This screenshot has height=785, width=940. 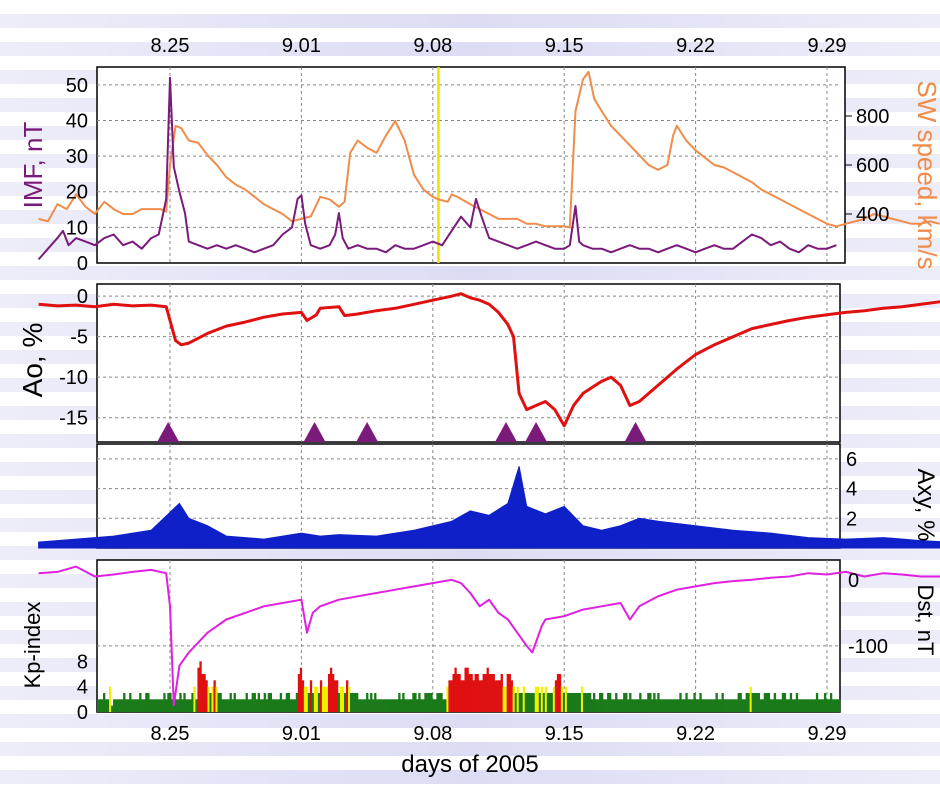 I want to click on top-x-tick-label: 9.15, so click(x=564, y=46).